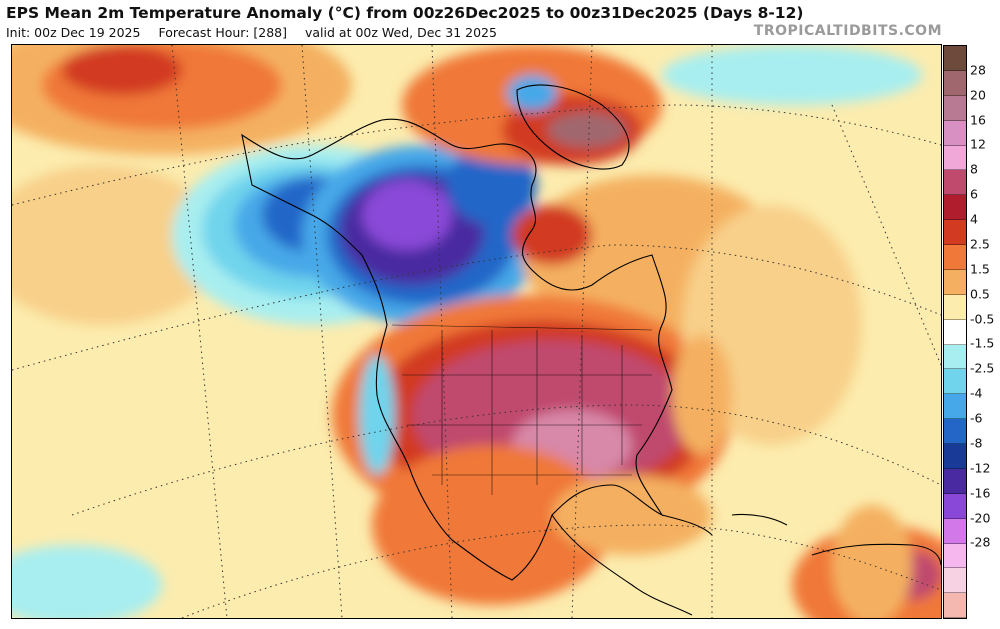  Describe the element at coordinates (980, 468) in the screenshot. I see `colorbar-label: -12` at that location.